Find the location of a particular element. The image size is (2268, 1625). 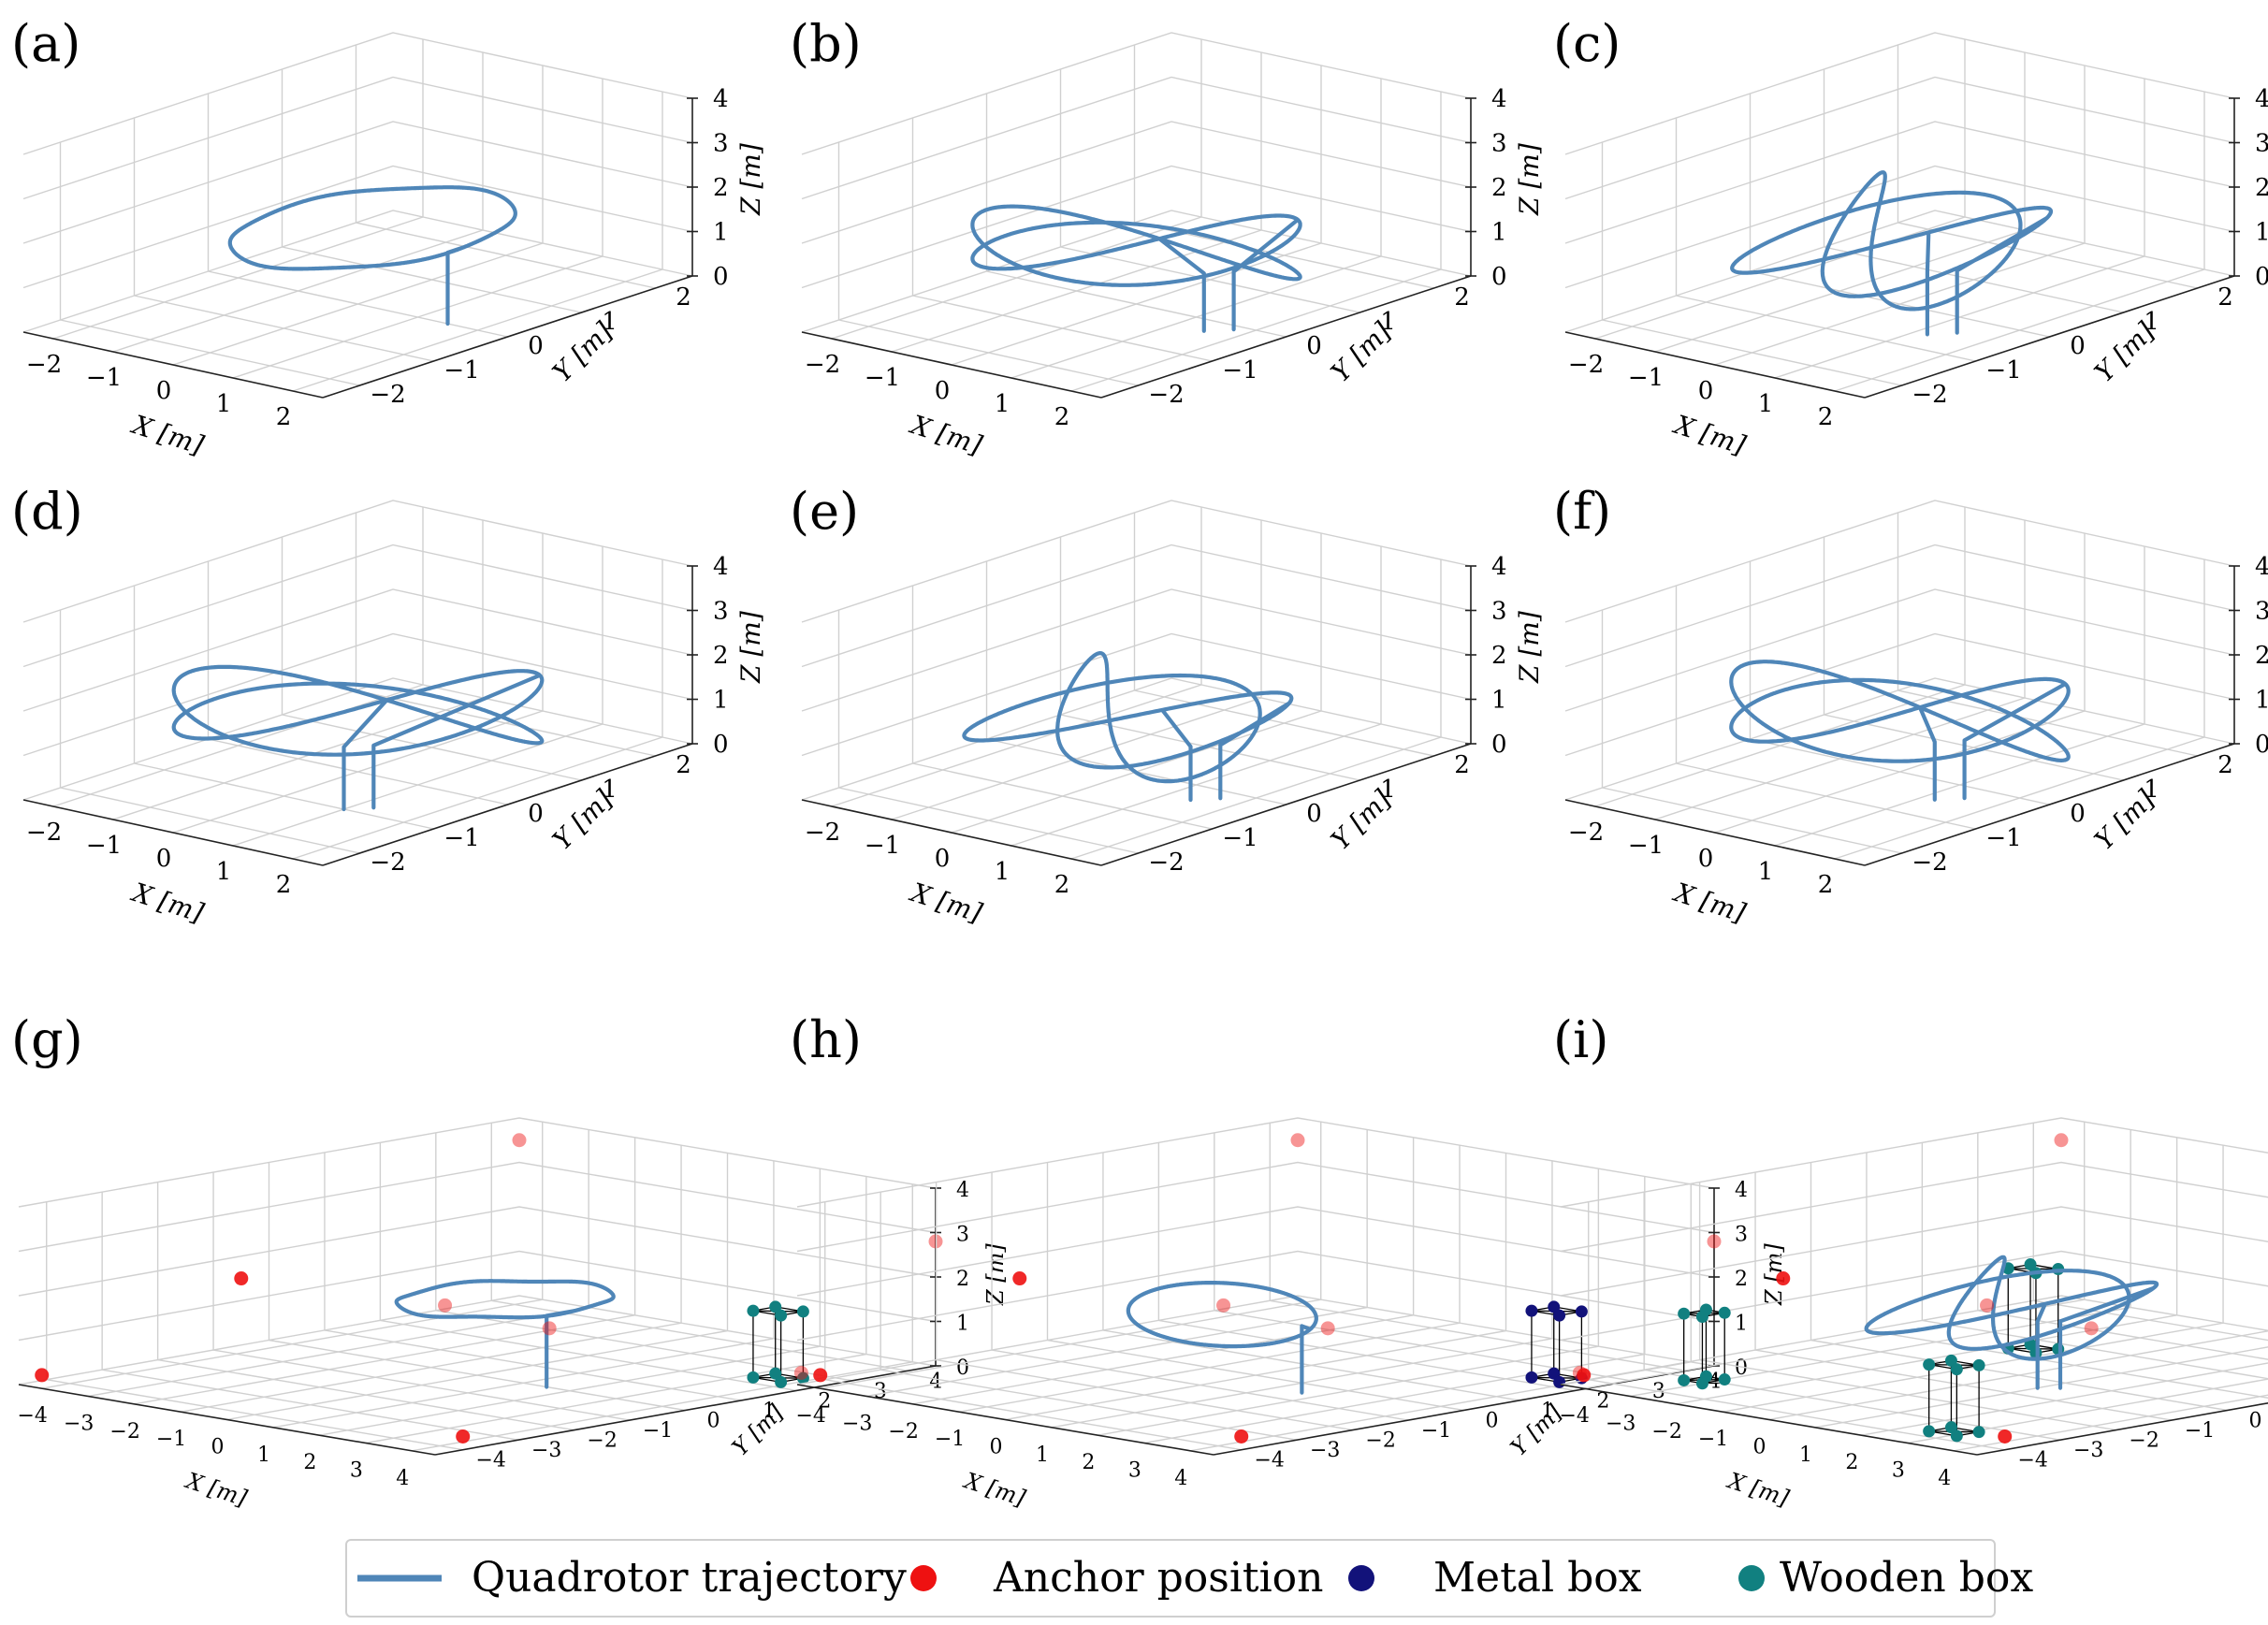

legend-label-anchor: Anchor position is located at coordinates (1158, 1578).